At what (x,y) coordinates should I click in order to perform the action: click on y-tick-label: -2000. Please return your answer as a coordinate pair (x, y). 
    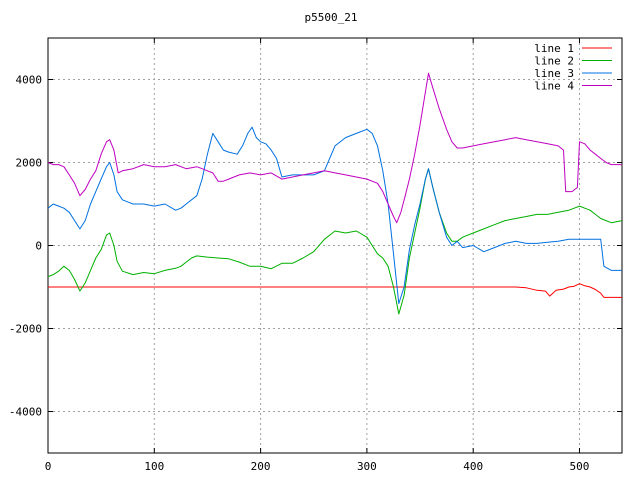
    Looking at the image, I should click on (25, 329).